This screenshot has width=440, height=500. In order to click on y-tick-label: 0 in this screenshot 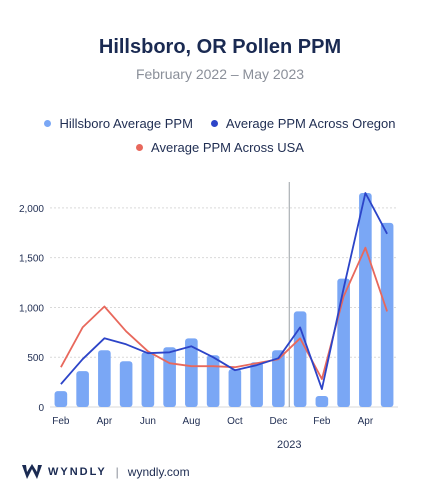, I will do `click(41, 408)`.